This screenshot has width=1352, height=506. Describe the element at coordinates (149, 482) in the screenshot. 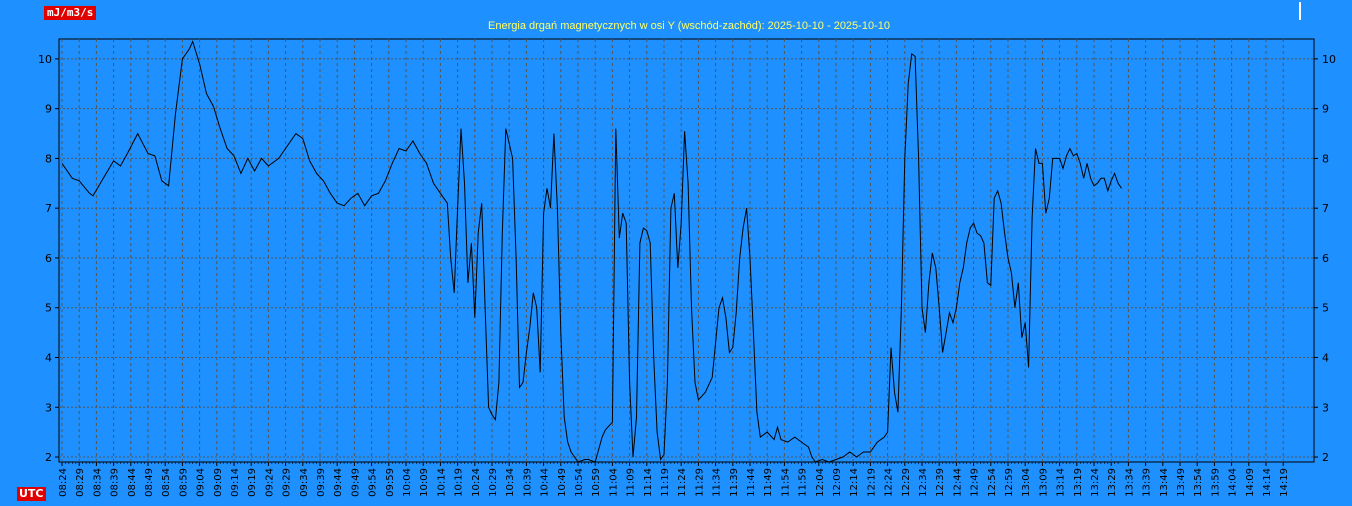

I see `x-tick-label: 08:49` at that location.